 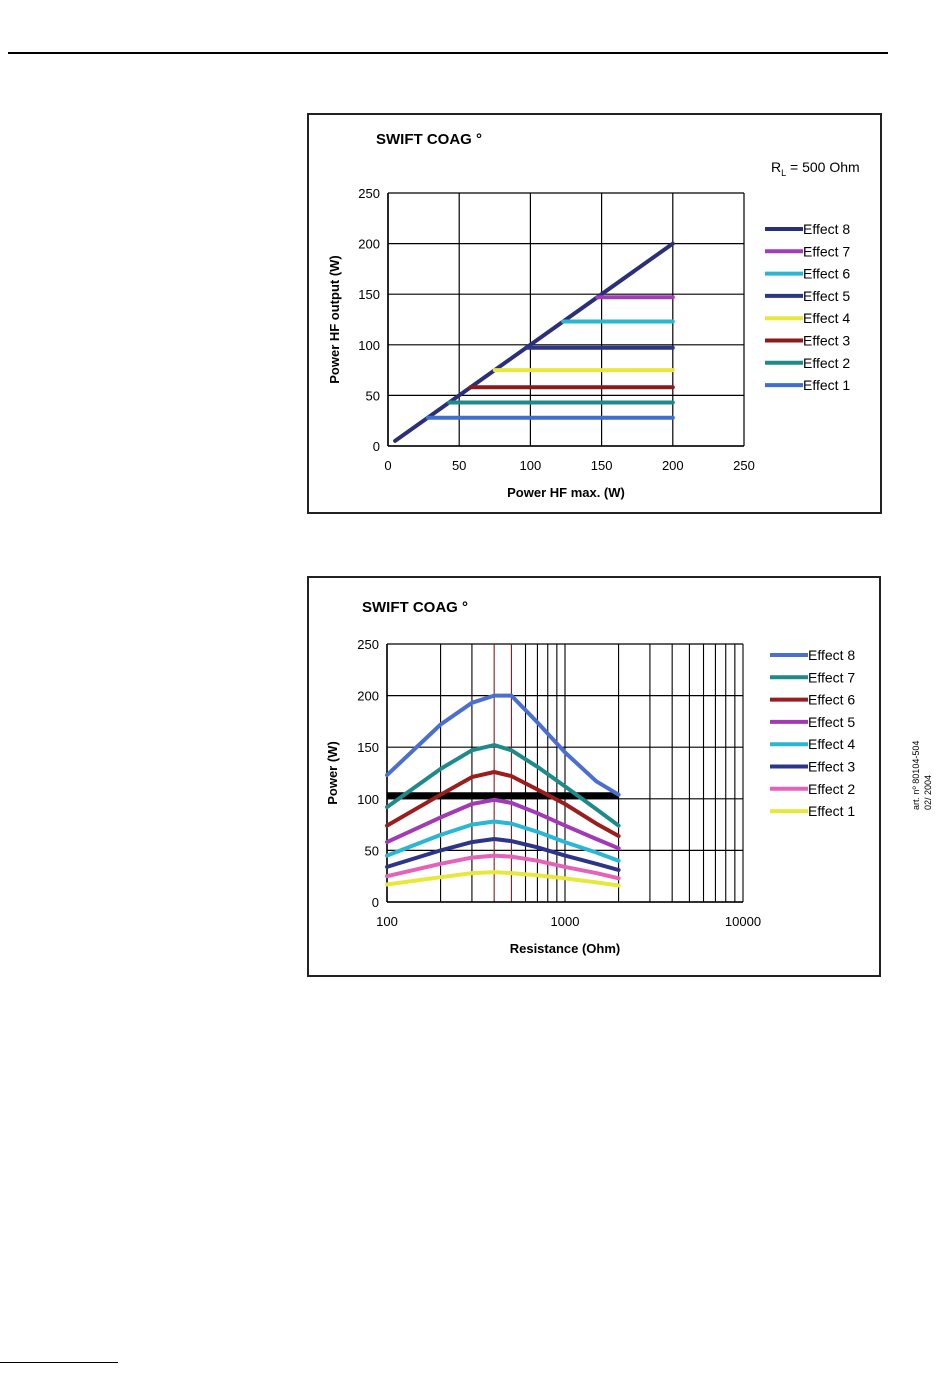 What do you see at coordinates (776, 167) in the screenshot?
I see `load-resistance-symbol: R` at bounding box center [776, 167].